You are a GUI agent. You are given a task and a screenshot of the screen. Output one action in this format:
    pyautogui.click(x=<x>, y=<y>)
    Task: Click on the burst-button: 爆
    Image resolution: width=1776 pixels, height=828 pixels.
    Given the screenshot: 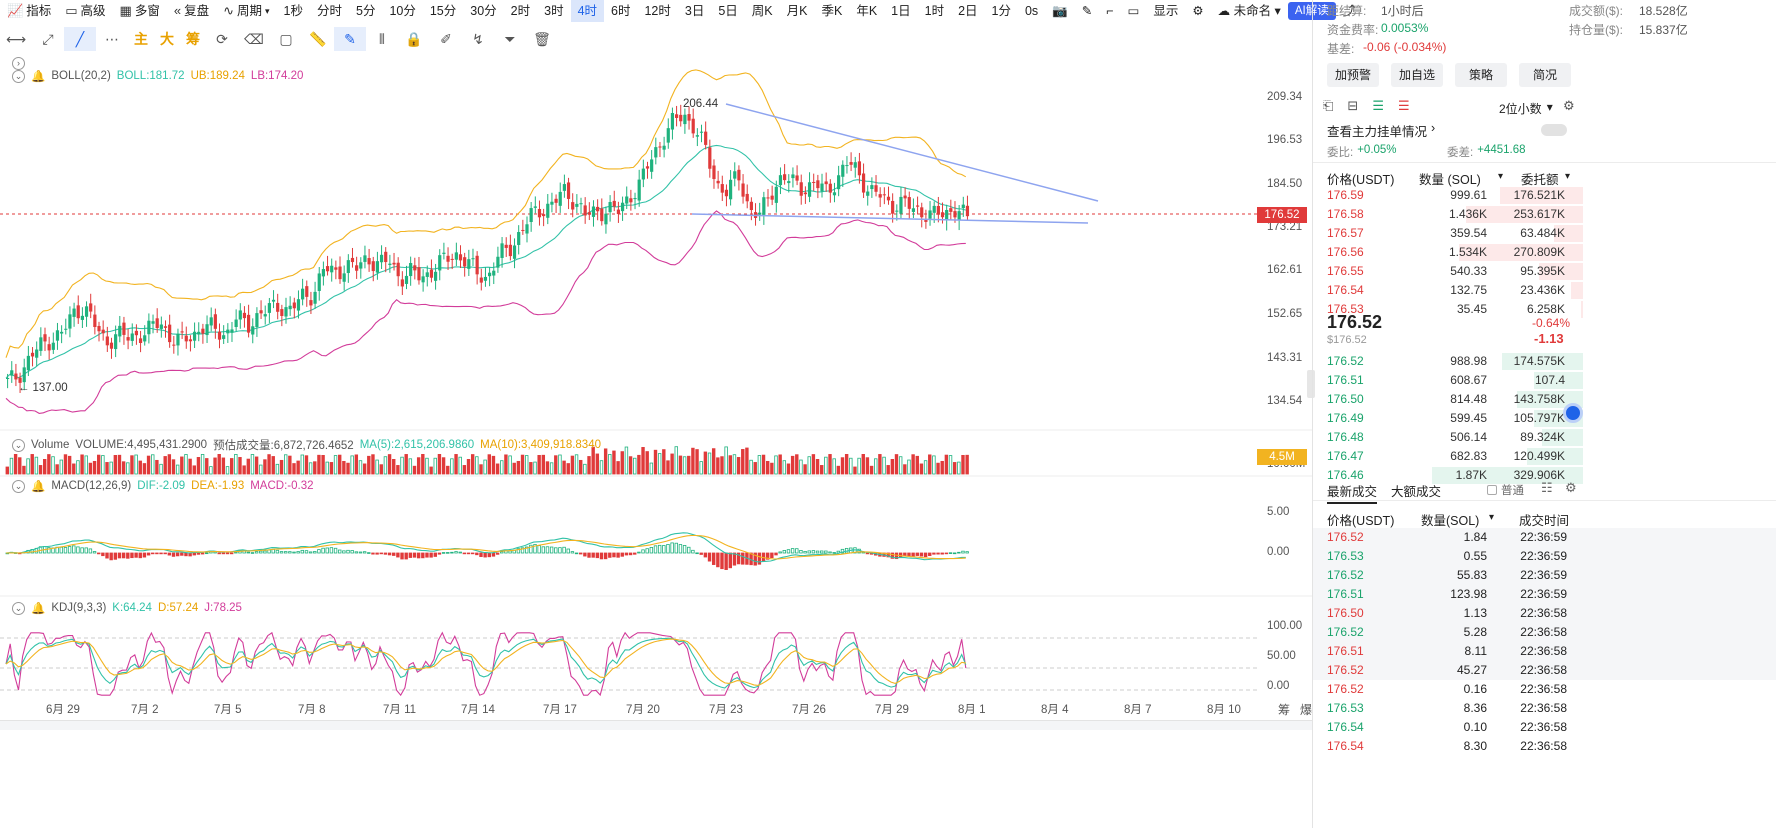 What is the action you would take?
    pyautogui.click(x=1306, y=710)
    